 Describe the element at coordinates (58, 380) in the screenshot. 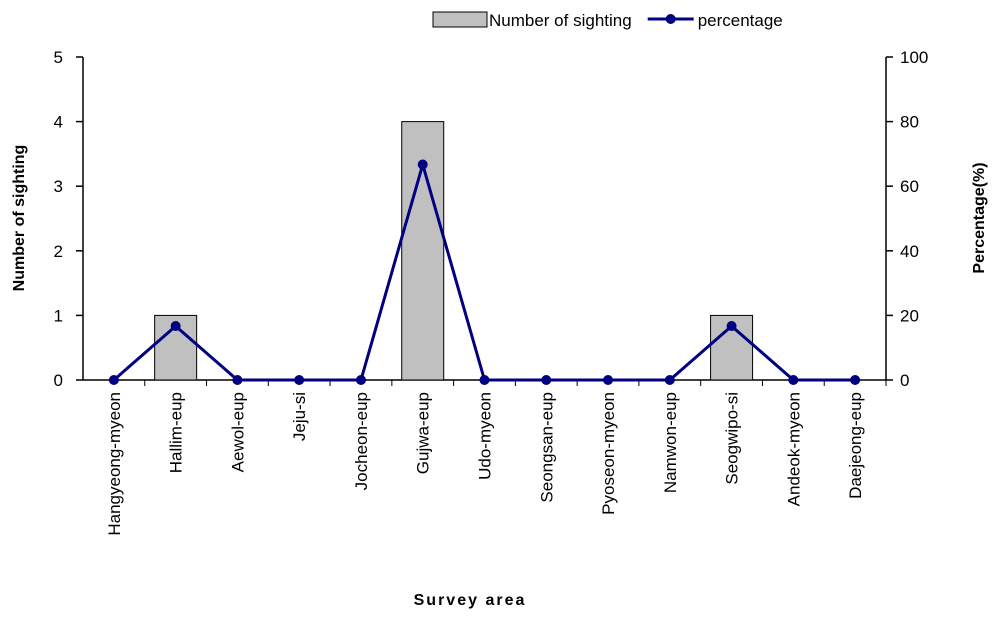

I see `y-tick-label: 0` at that location.